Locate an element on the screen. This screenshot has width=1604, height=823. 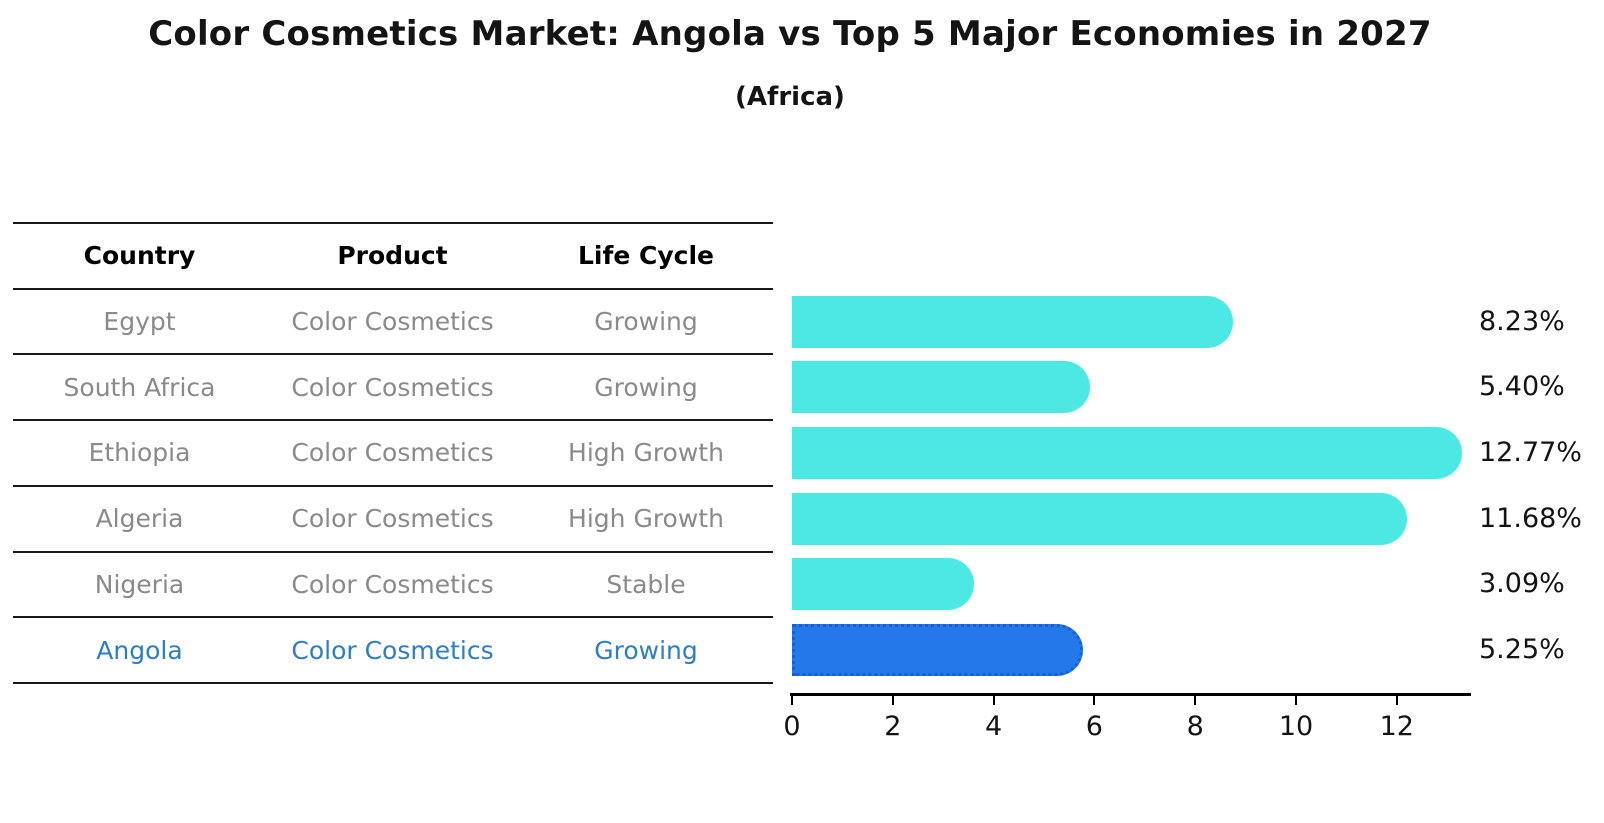
bar-value-label: 5.25% is located at coordinates (1522, 650).